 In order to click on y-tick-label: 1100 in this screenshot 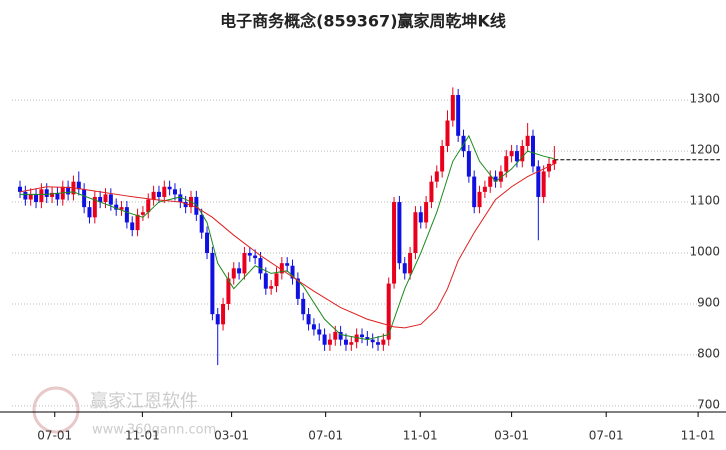, I will do `click(704, 201)`.